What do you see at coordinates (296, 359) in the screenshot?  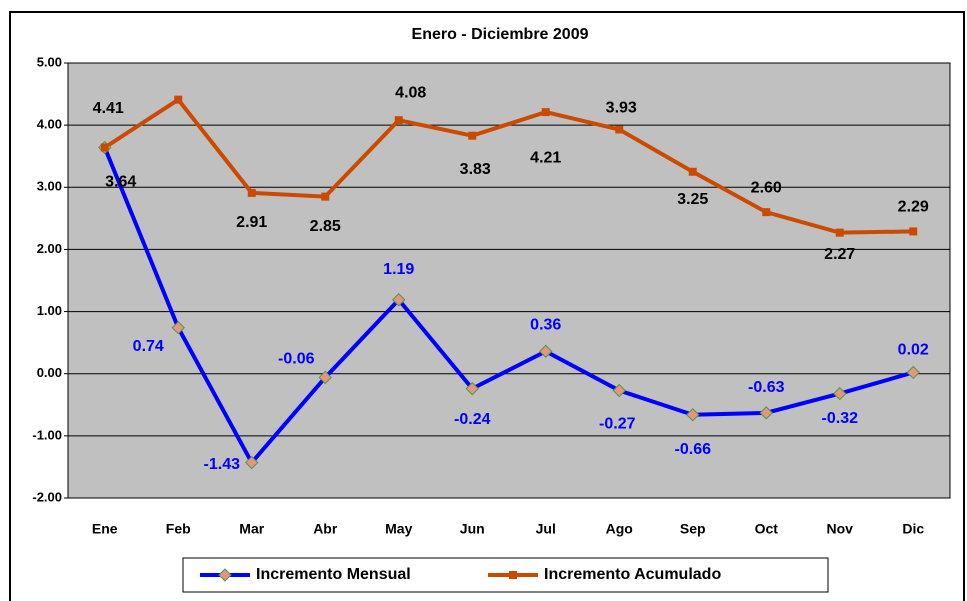 I see `data-label: -0.06` at bounding box center [296, 359].